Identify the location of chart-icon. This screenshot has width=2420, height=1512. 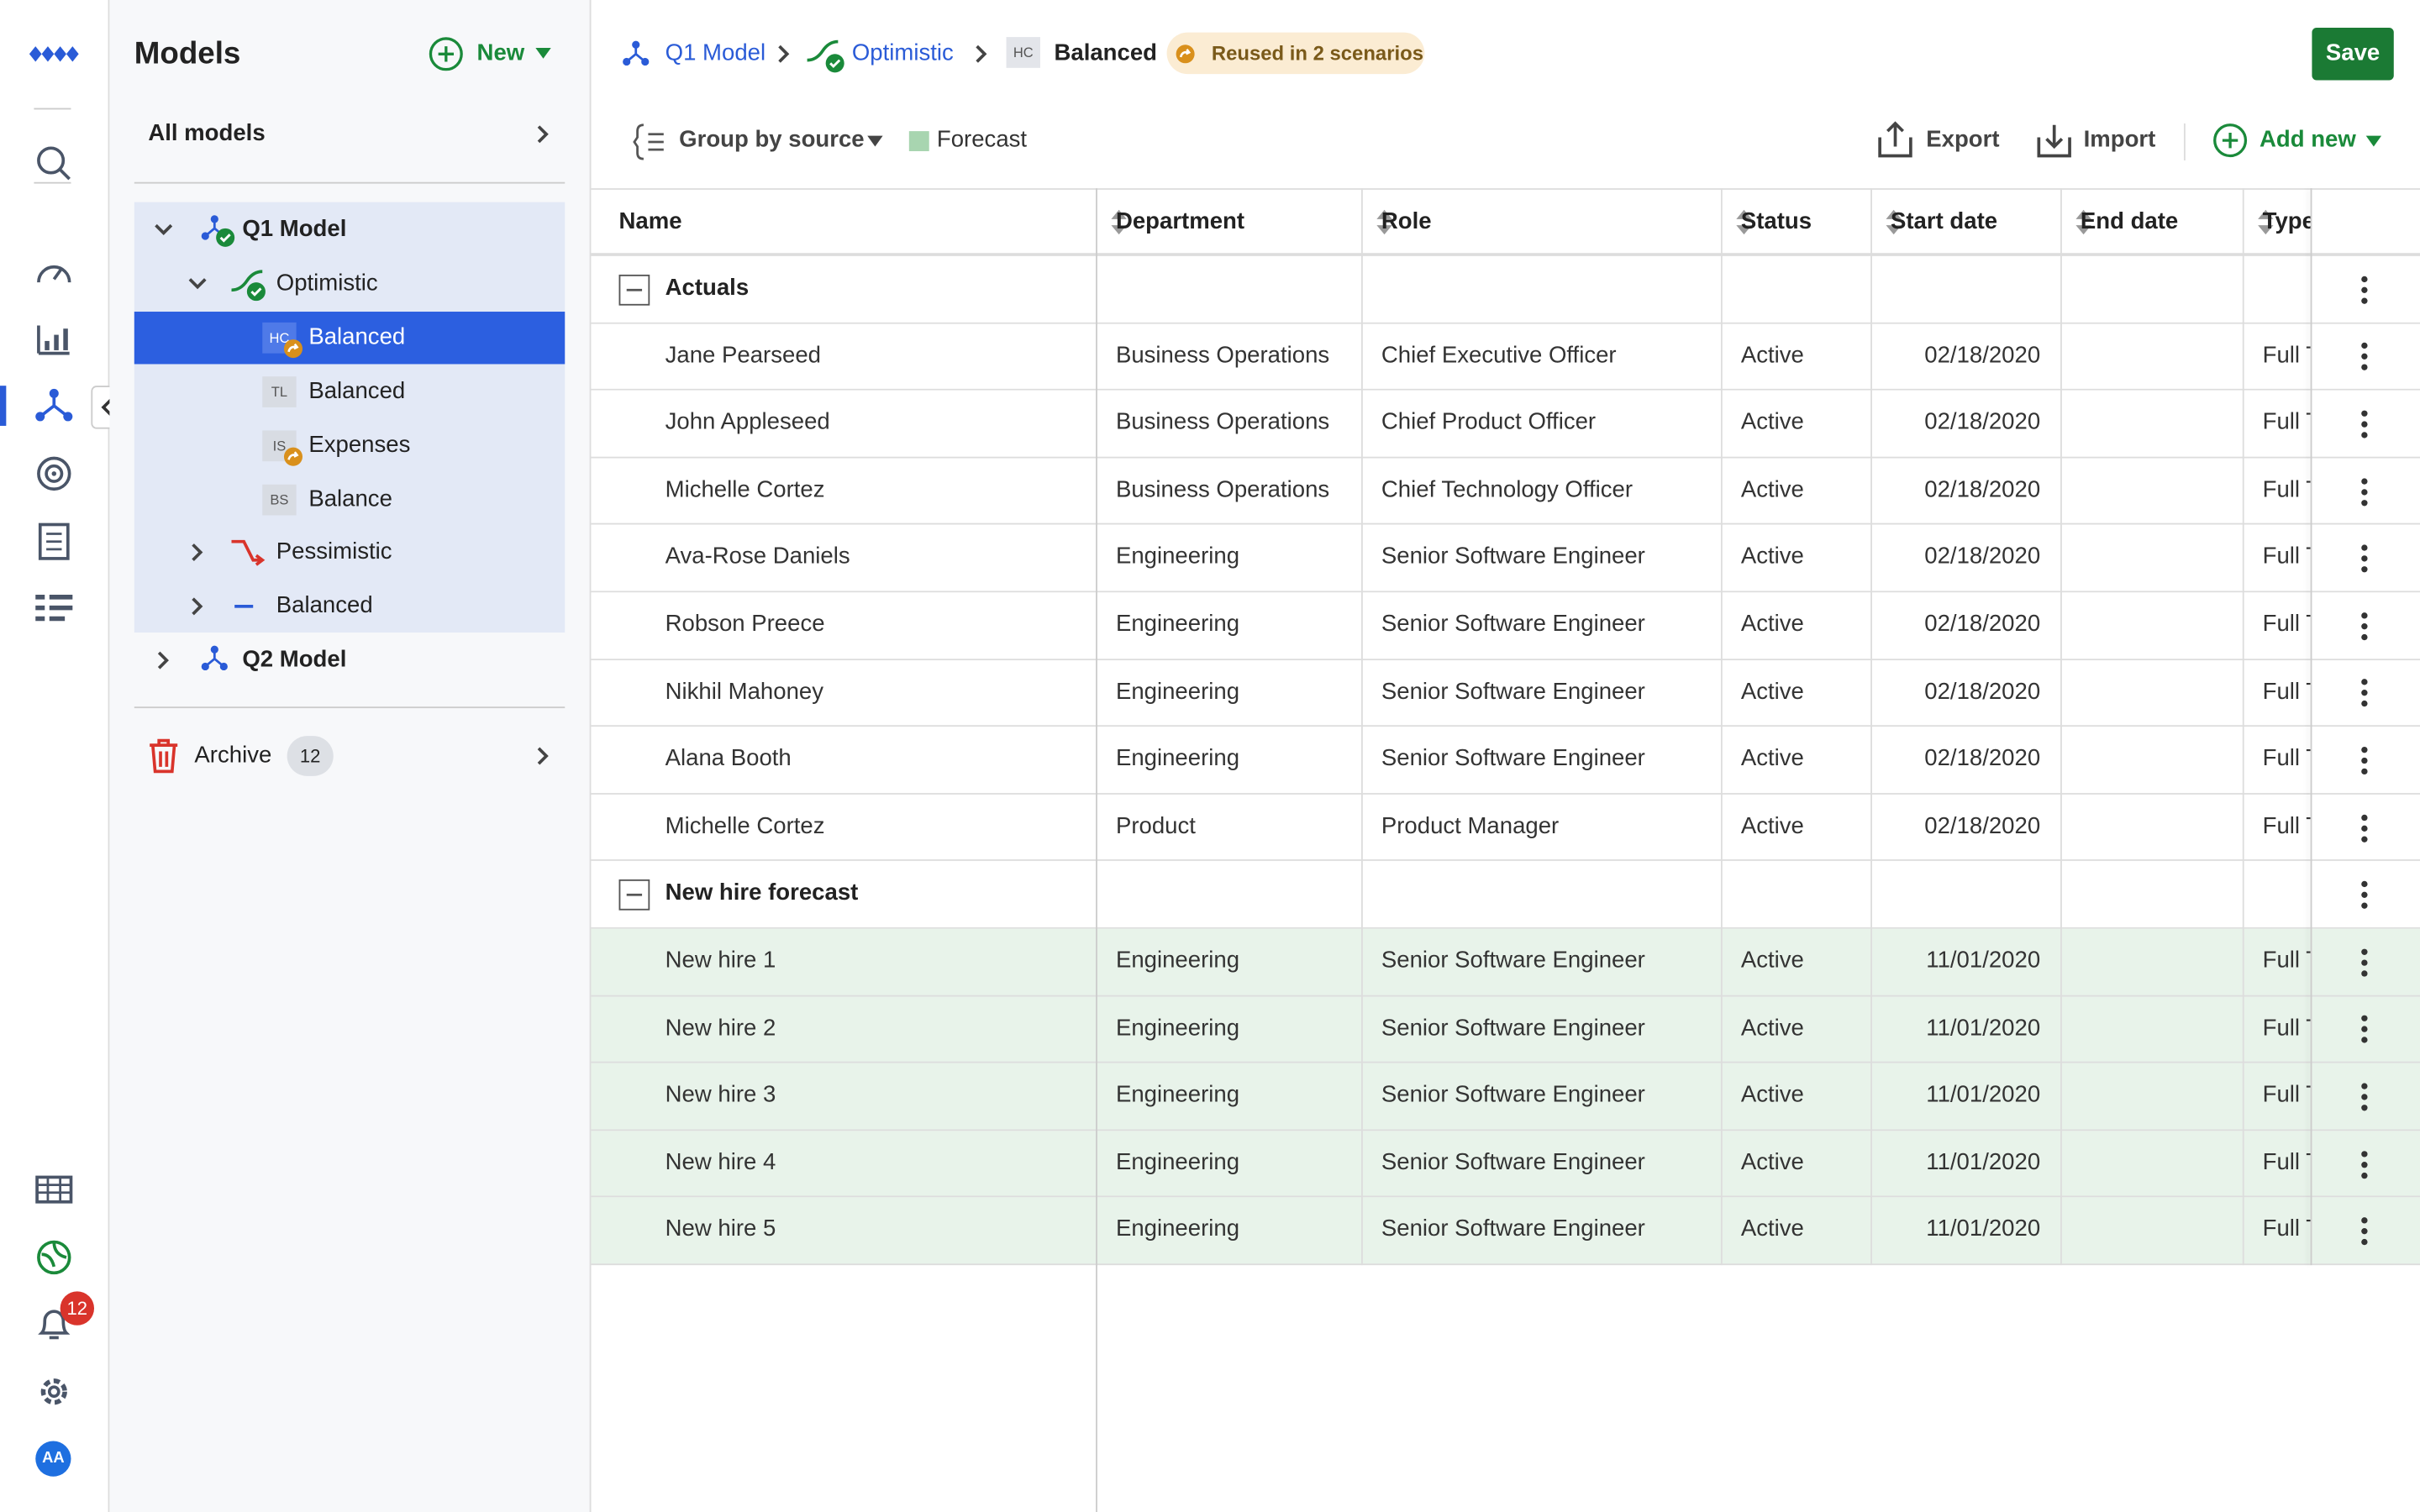
(53, 339).